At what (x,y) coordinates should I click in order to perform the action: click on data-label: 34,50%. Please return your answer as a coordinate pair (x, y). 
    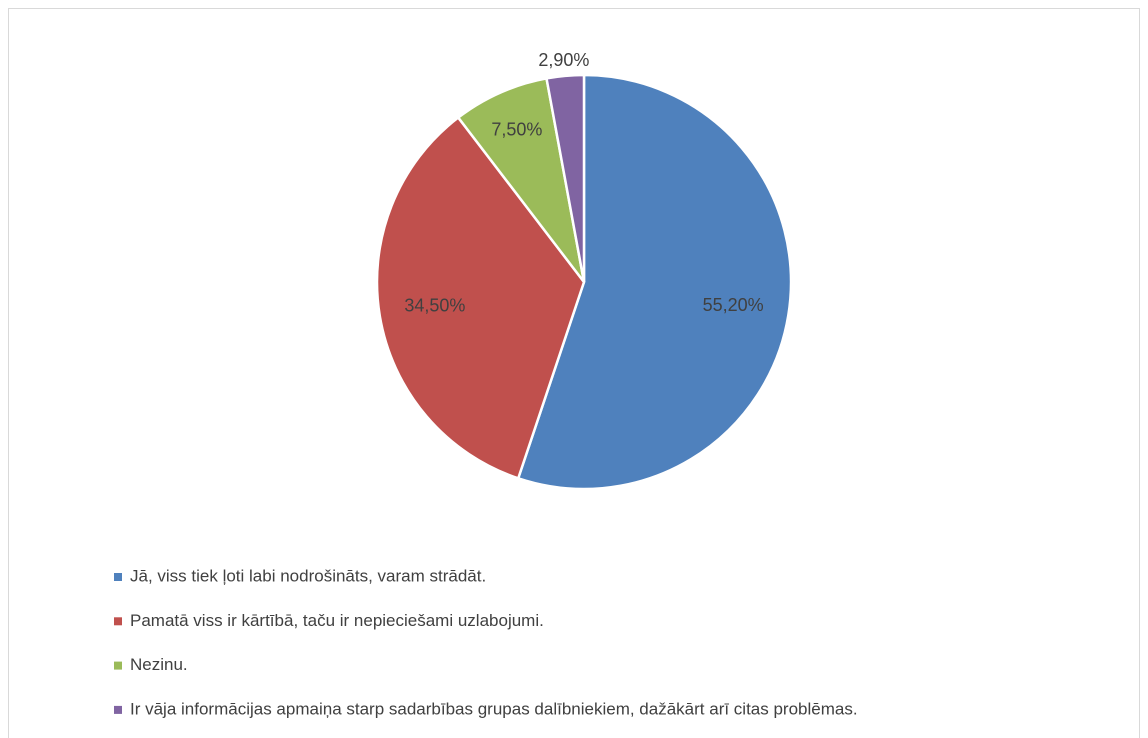
    Looking at the image, I should click on (434, 306).